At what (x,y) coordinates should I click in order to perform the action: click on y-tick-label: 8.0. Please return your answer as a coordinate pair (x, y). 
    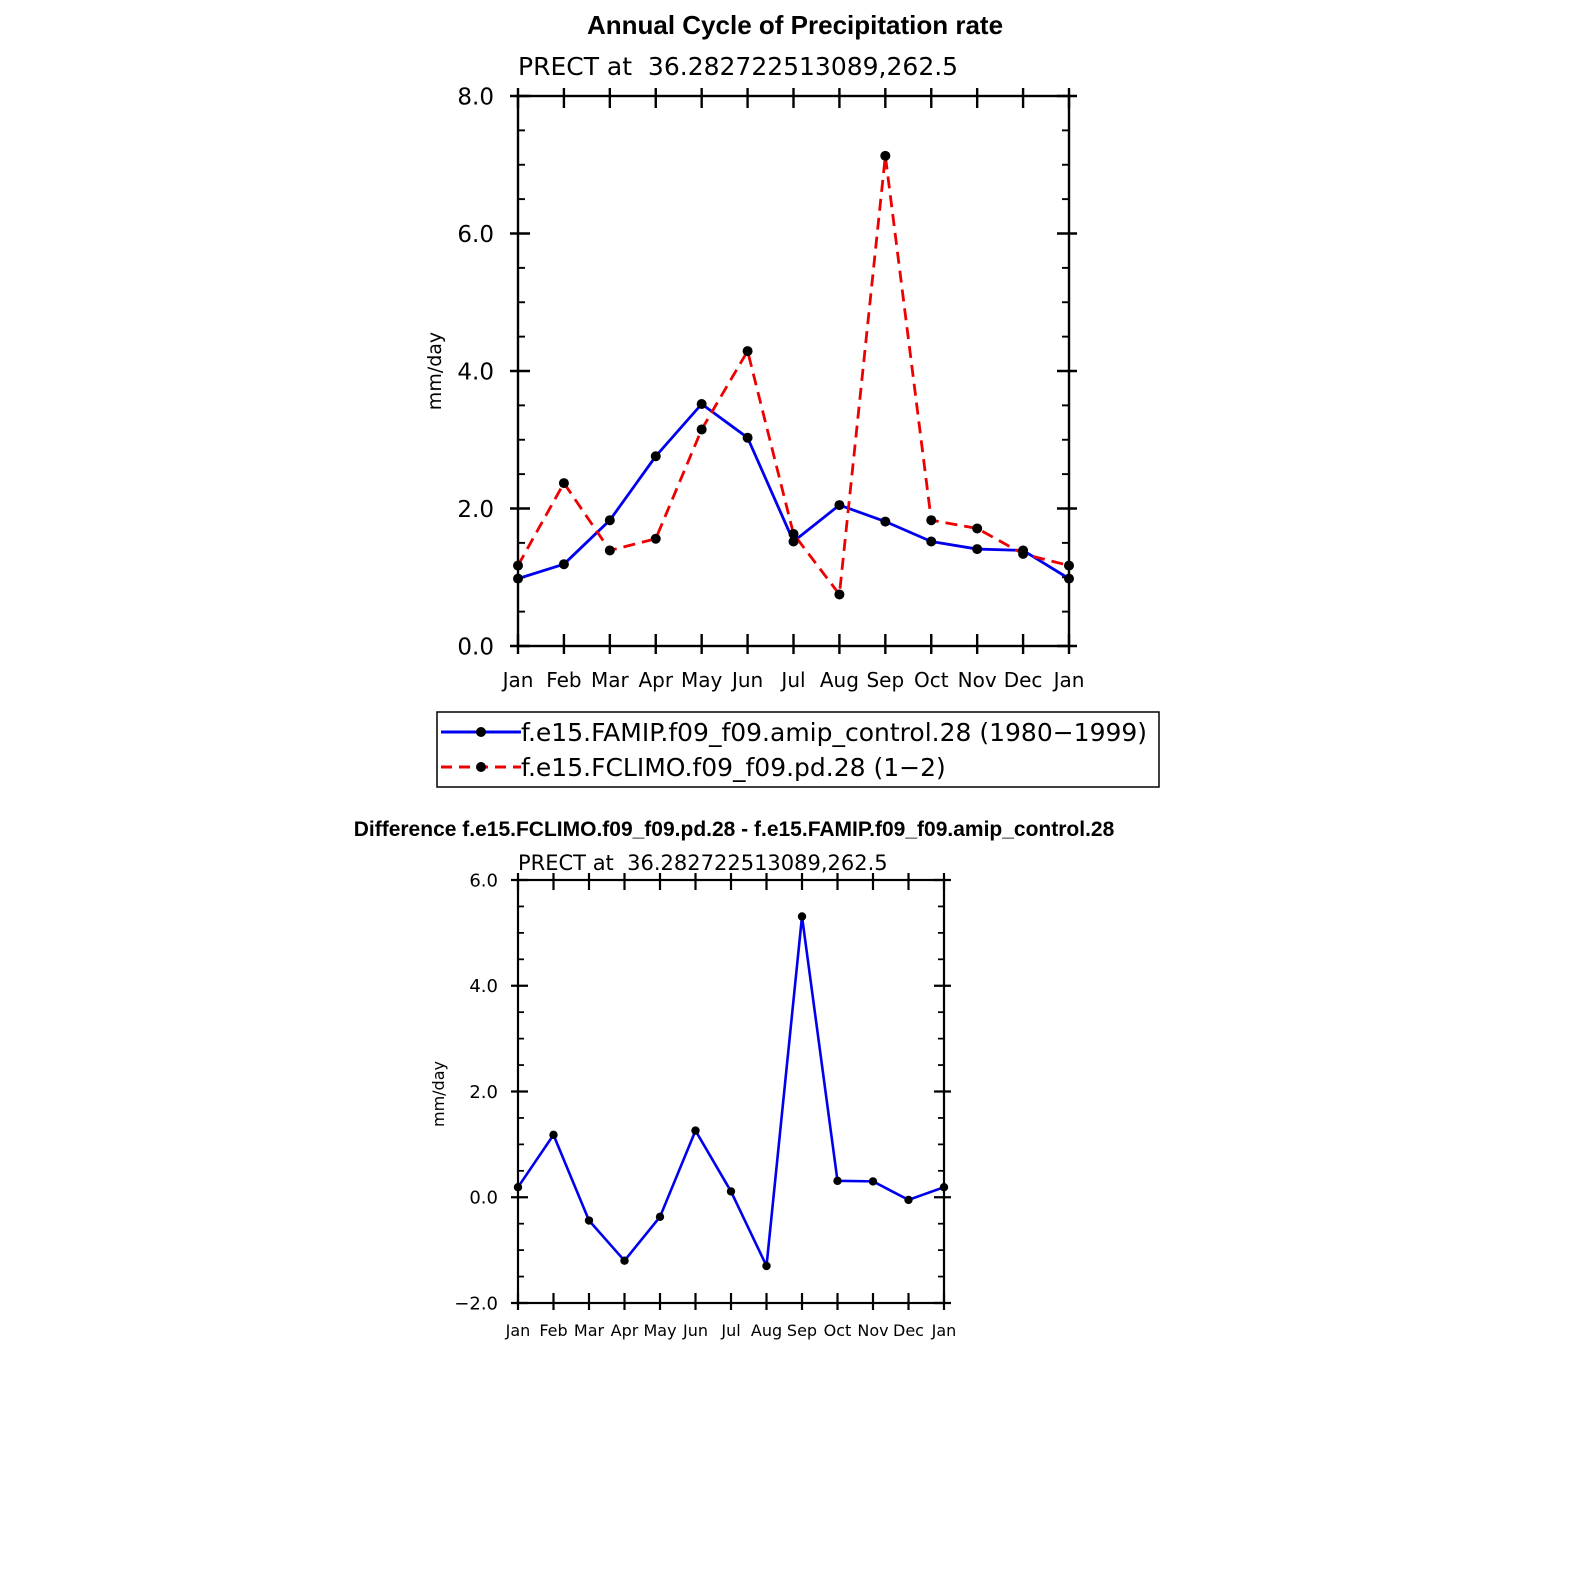
    Looking at the image, I should click on (475, 97).